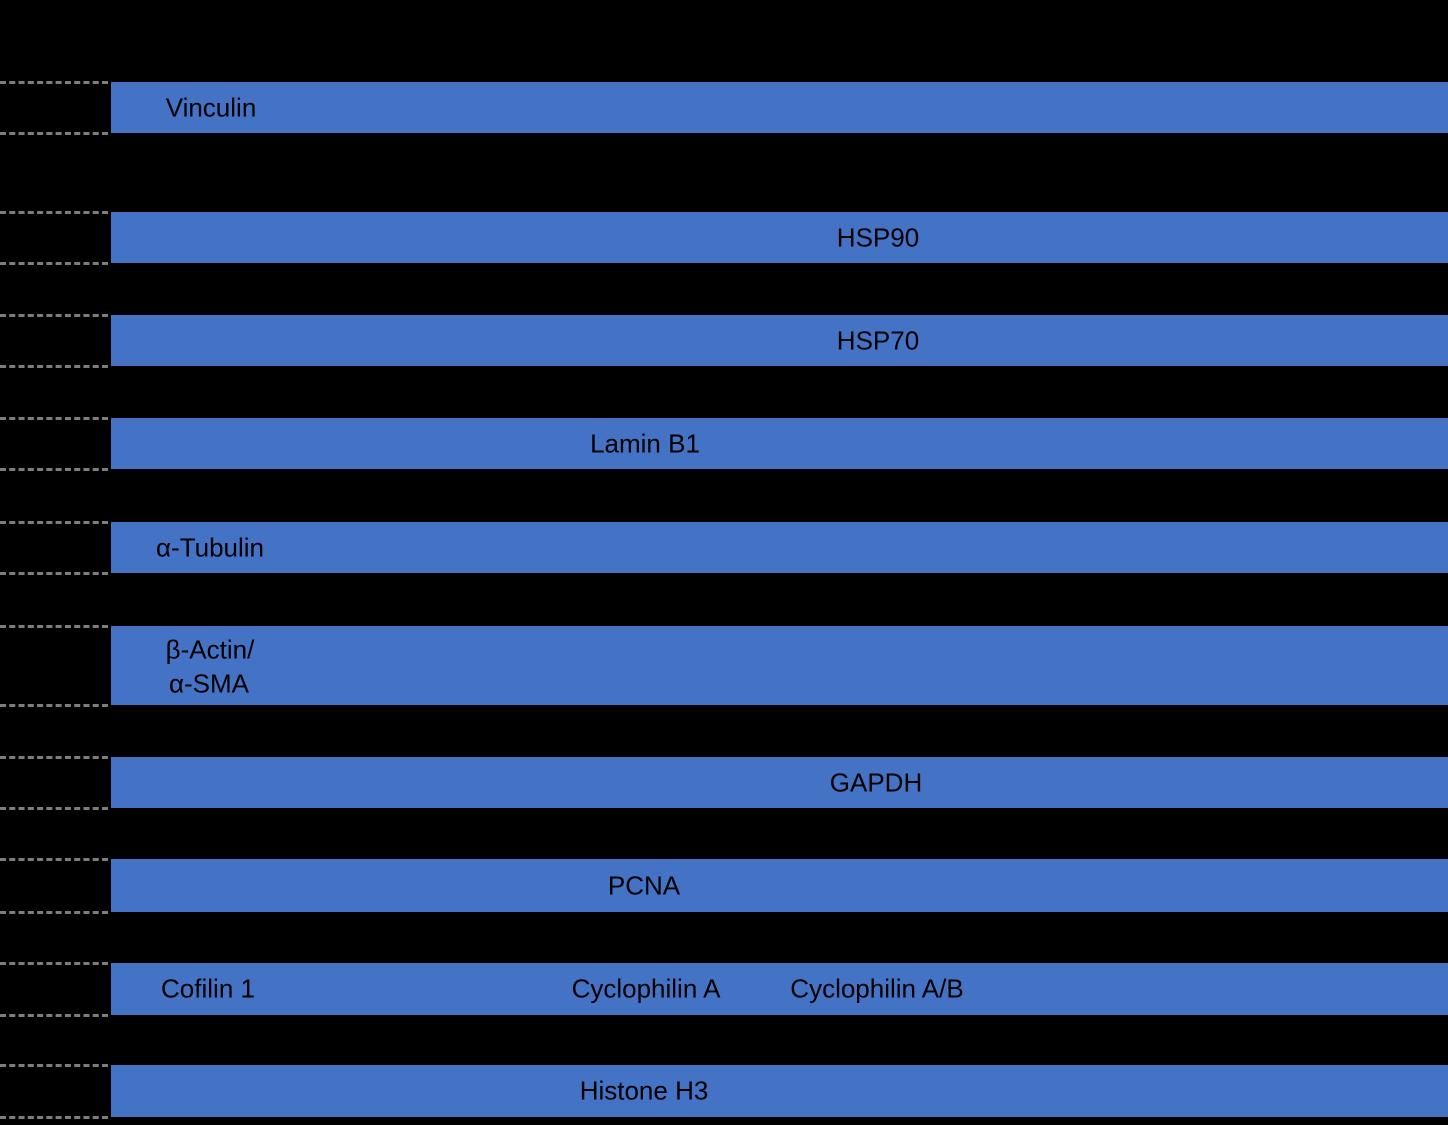 This screenshot has height=1125, width=1448. I want to click on band-row-lamin-b1: Lamin B1, so click(724, 444).